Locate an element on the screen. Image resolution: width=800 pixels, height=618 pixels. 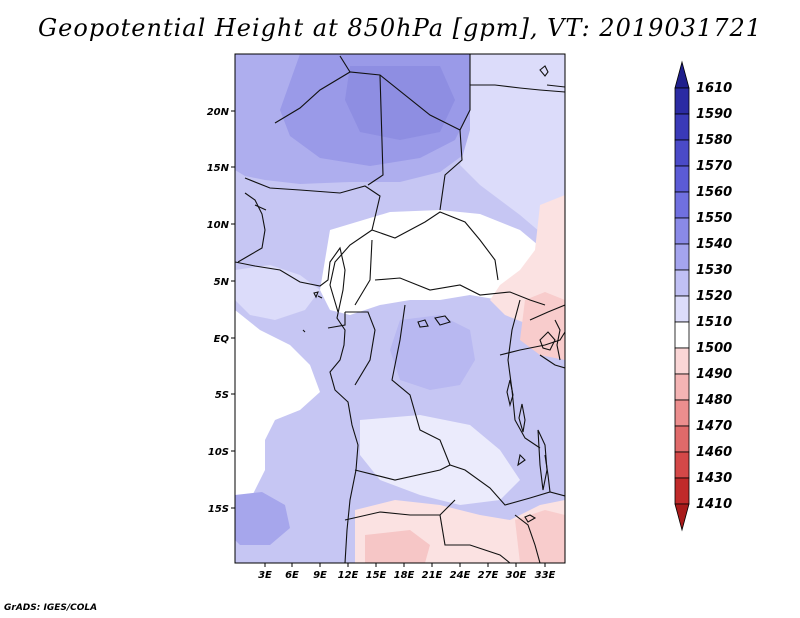
lat-label: 15S is located at coordinates (218, 509).